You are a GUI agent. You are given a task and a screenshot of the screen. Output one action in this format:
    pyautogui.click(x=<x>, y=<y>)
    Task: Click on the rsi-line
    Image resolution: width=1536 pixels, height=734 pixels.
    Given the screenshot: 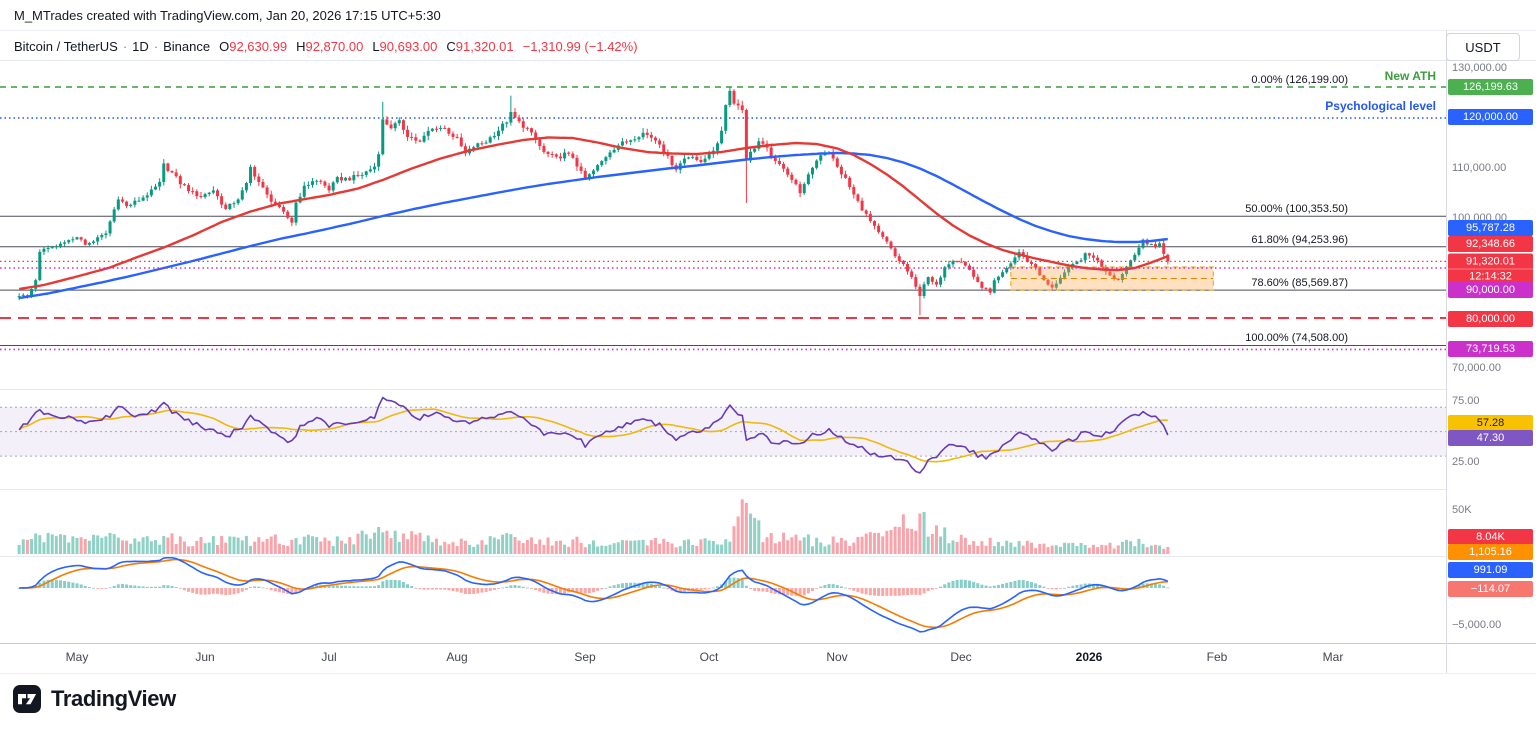 What is the action you would take?
    pyautogui.click(x=593, y=435)
    